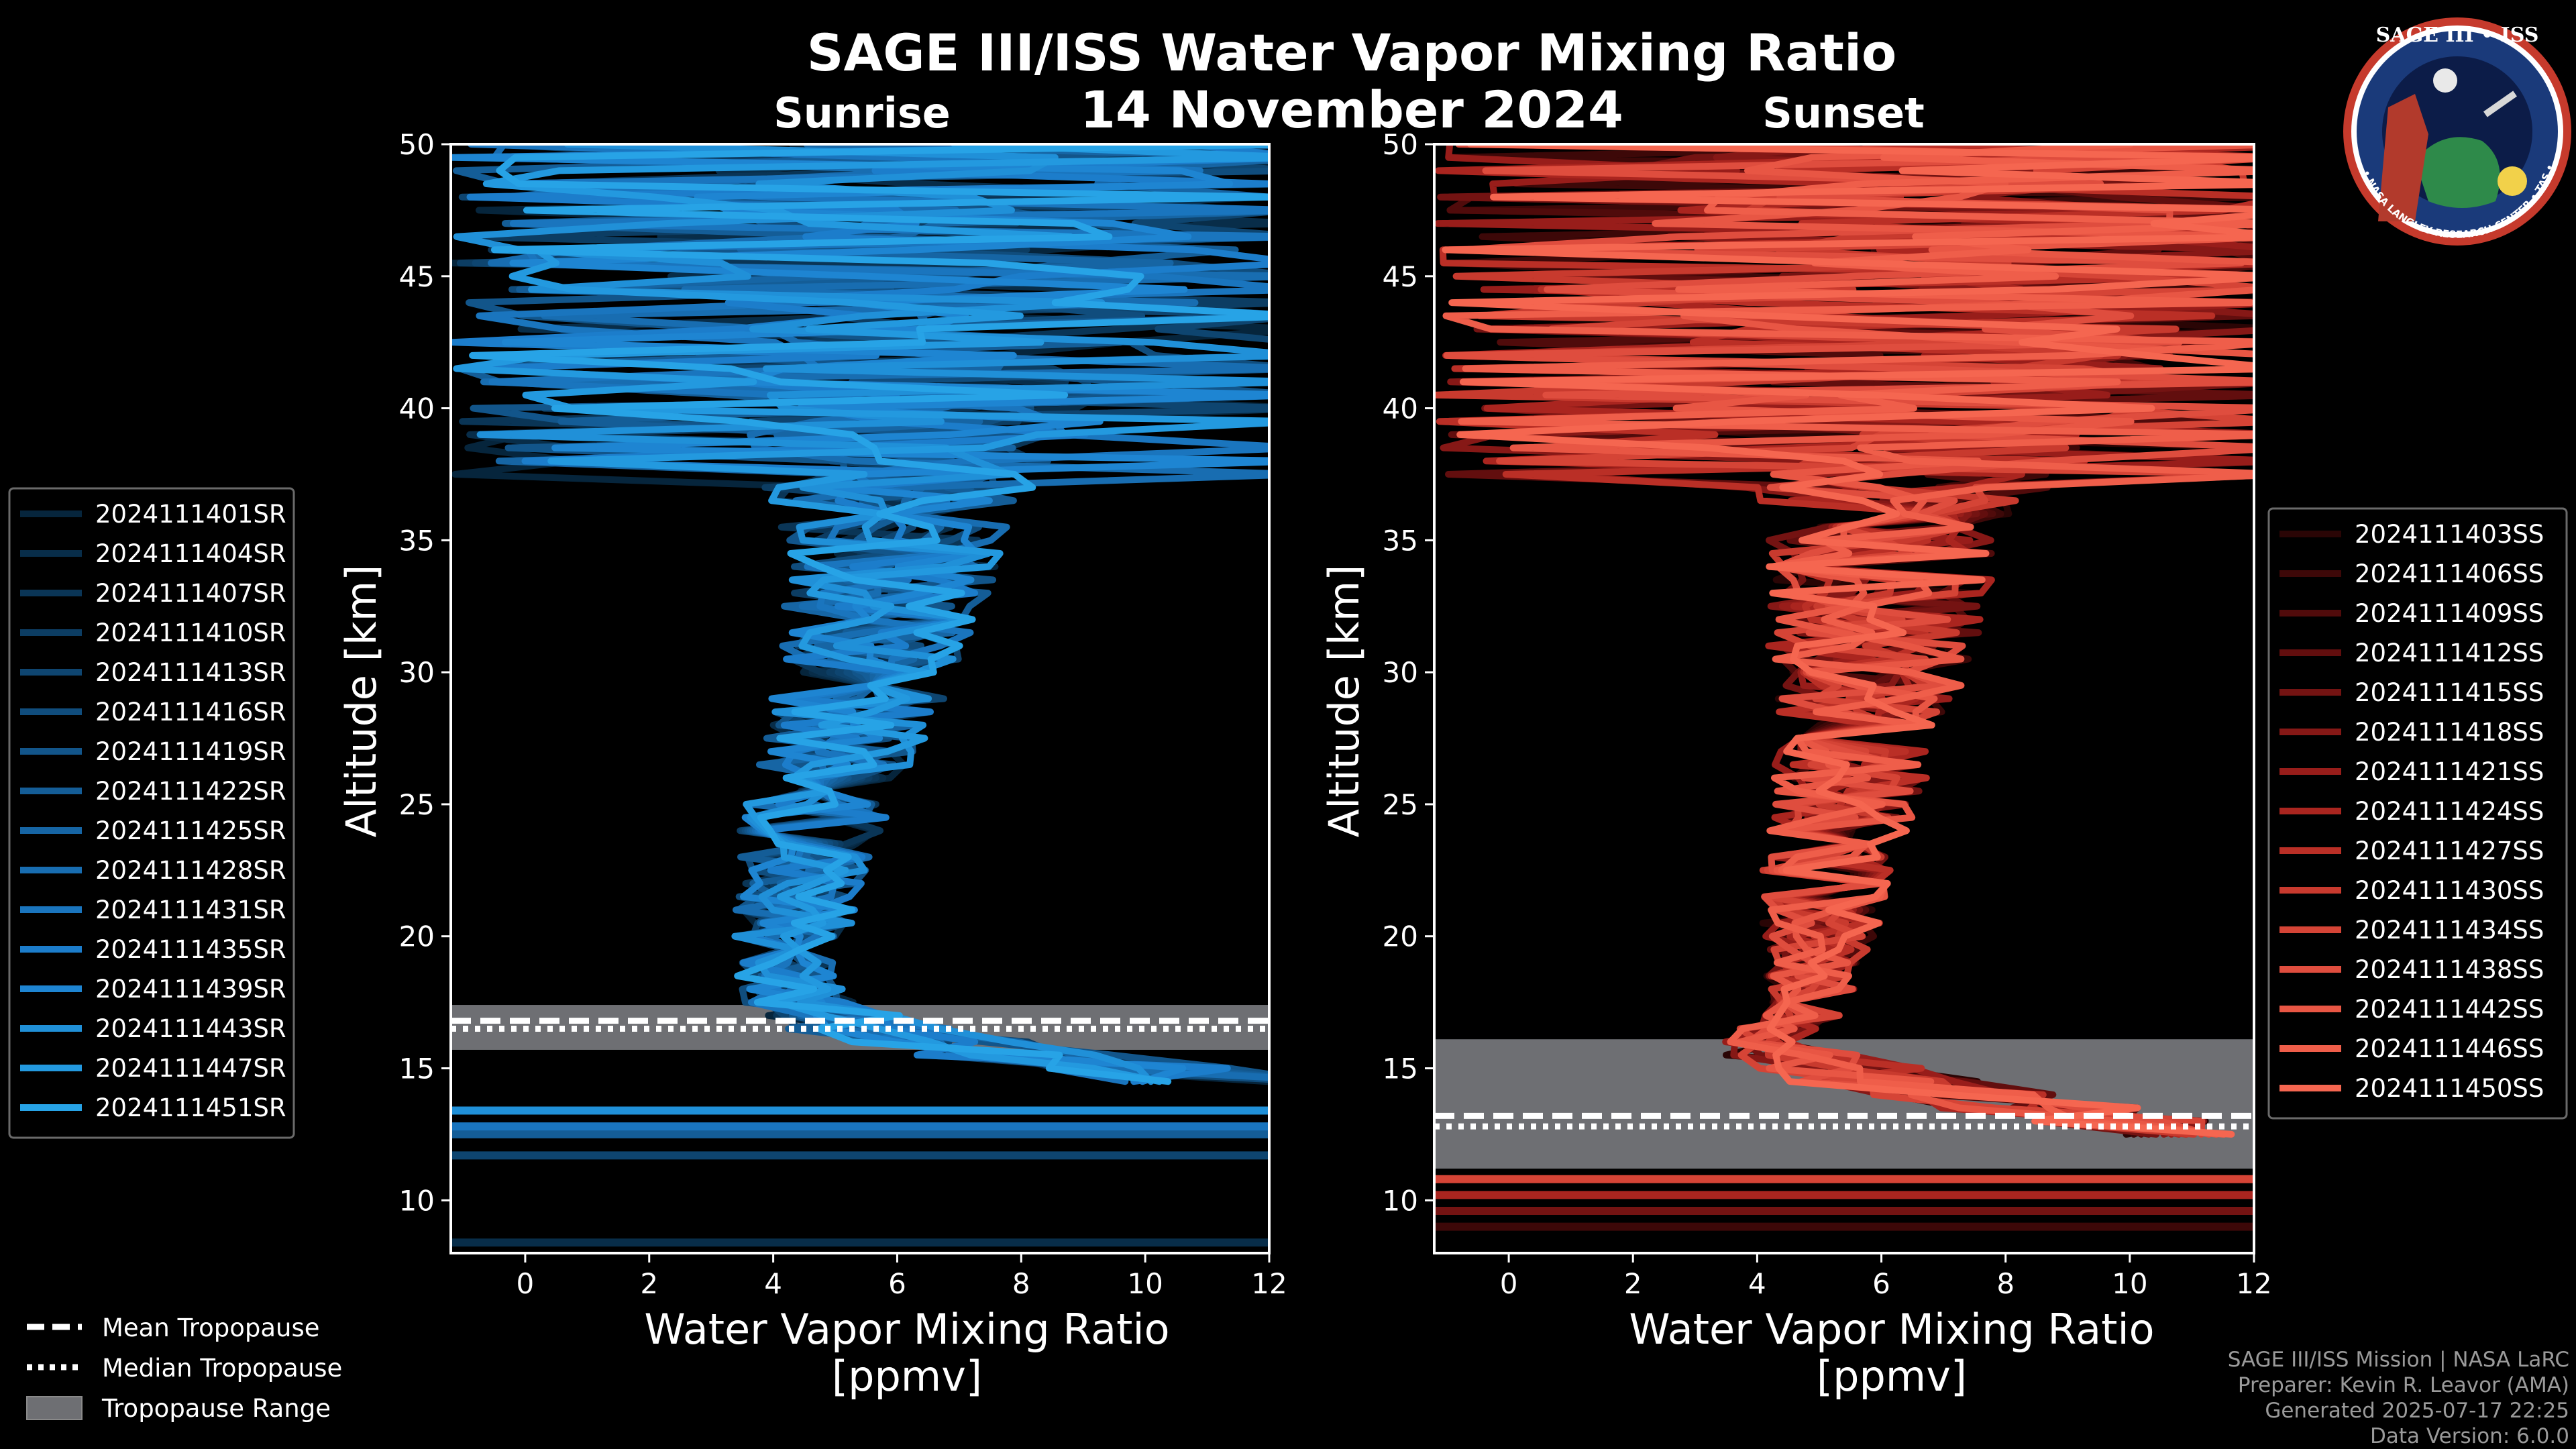  I want to click on sunset-xtick-label: 10, so click(2129, 1283).